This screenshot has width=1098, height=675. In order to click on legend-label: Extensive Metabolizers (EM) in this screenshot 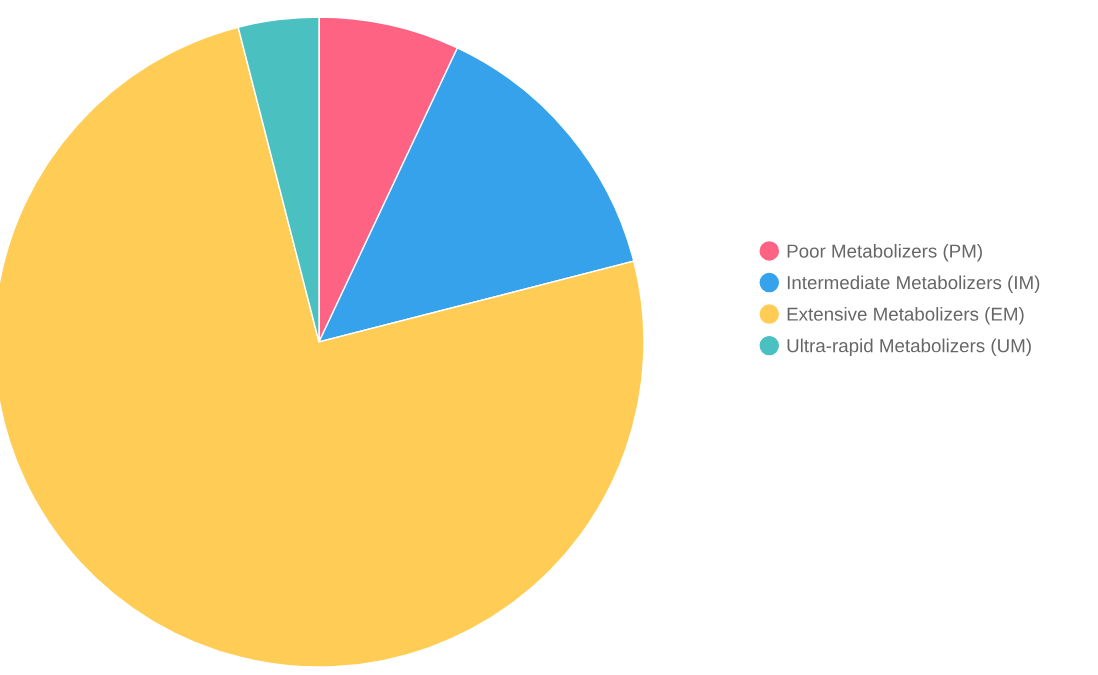, I will do `click(905, 316)`.